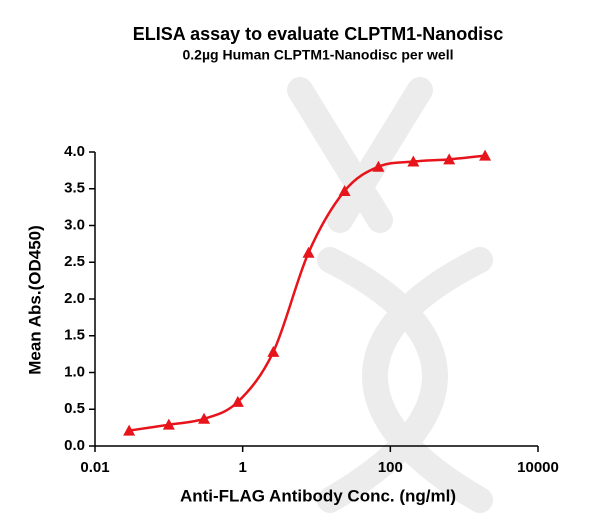 This screenshot has width=600, height=530. What do you see at coordinates (74, 188) in the screenshot?
I see `y-tick-label: 3.5` at bounding box center [74, 188].